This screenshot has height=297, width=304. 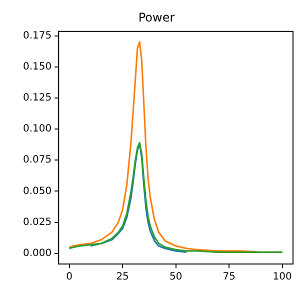 What do you see at coordinates (69, 277) in the screenshot?
I see `x-tick-label: 0` at bounding box center [69, 277].